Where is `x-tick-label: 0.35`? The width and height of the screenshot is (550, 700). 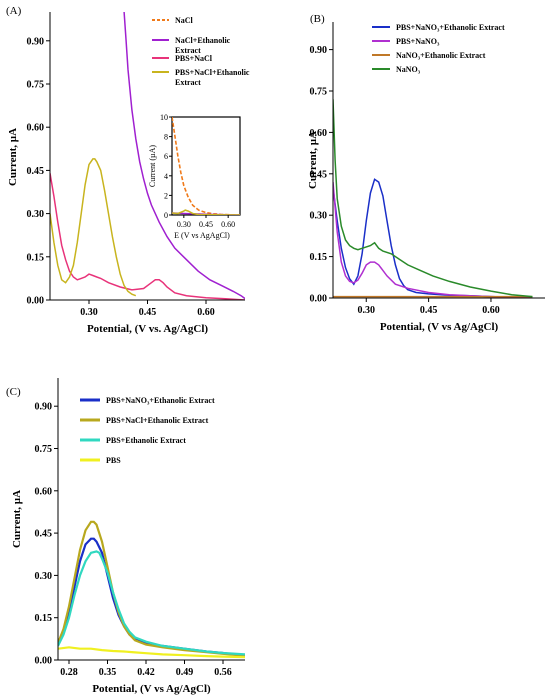 x-tick-label: 0.35 is located at coordinates (108, 672).